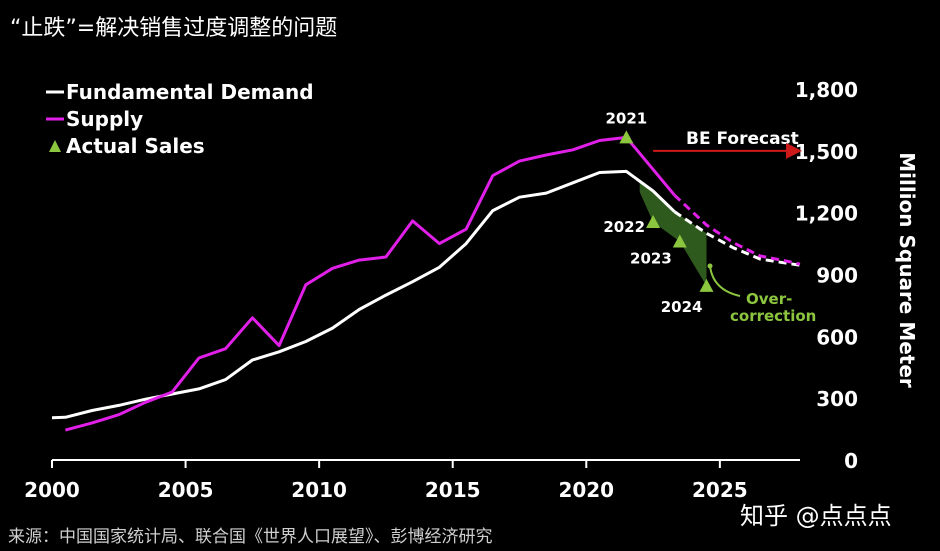  I want to click on x-tick-label: 2025, so click(720, 490).